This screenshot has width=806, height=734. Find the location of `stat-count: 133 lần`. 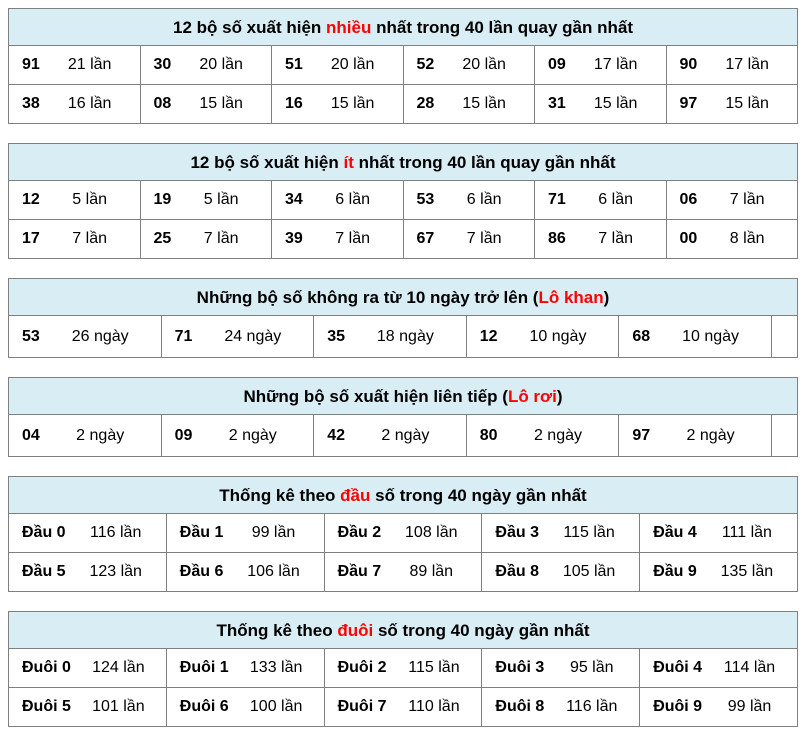

stat-count: 133 lần is located at coordinates (276, 667).